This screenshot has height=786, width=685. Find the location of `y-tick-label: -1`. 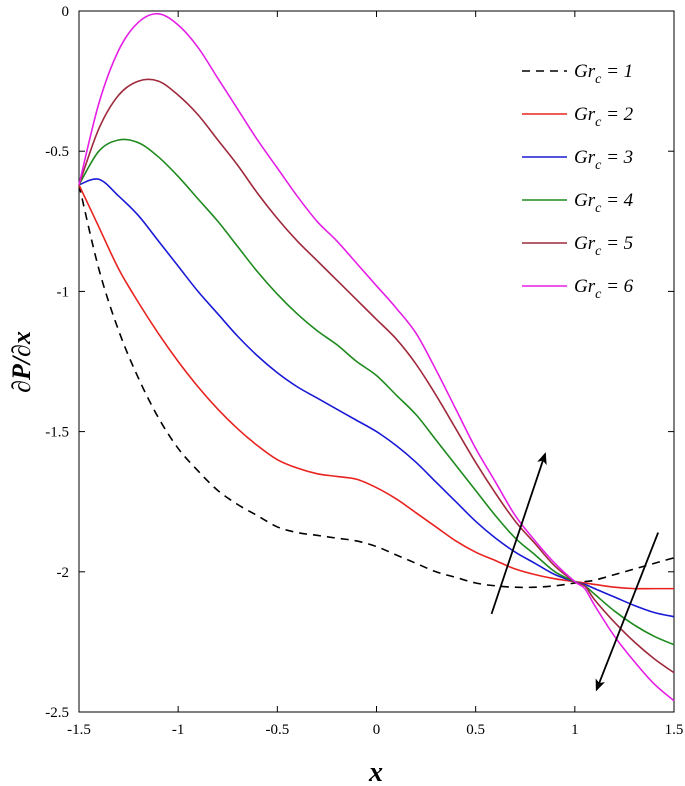

y-tick-label: -1 is located at coordinates (63, 292).